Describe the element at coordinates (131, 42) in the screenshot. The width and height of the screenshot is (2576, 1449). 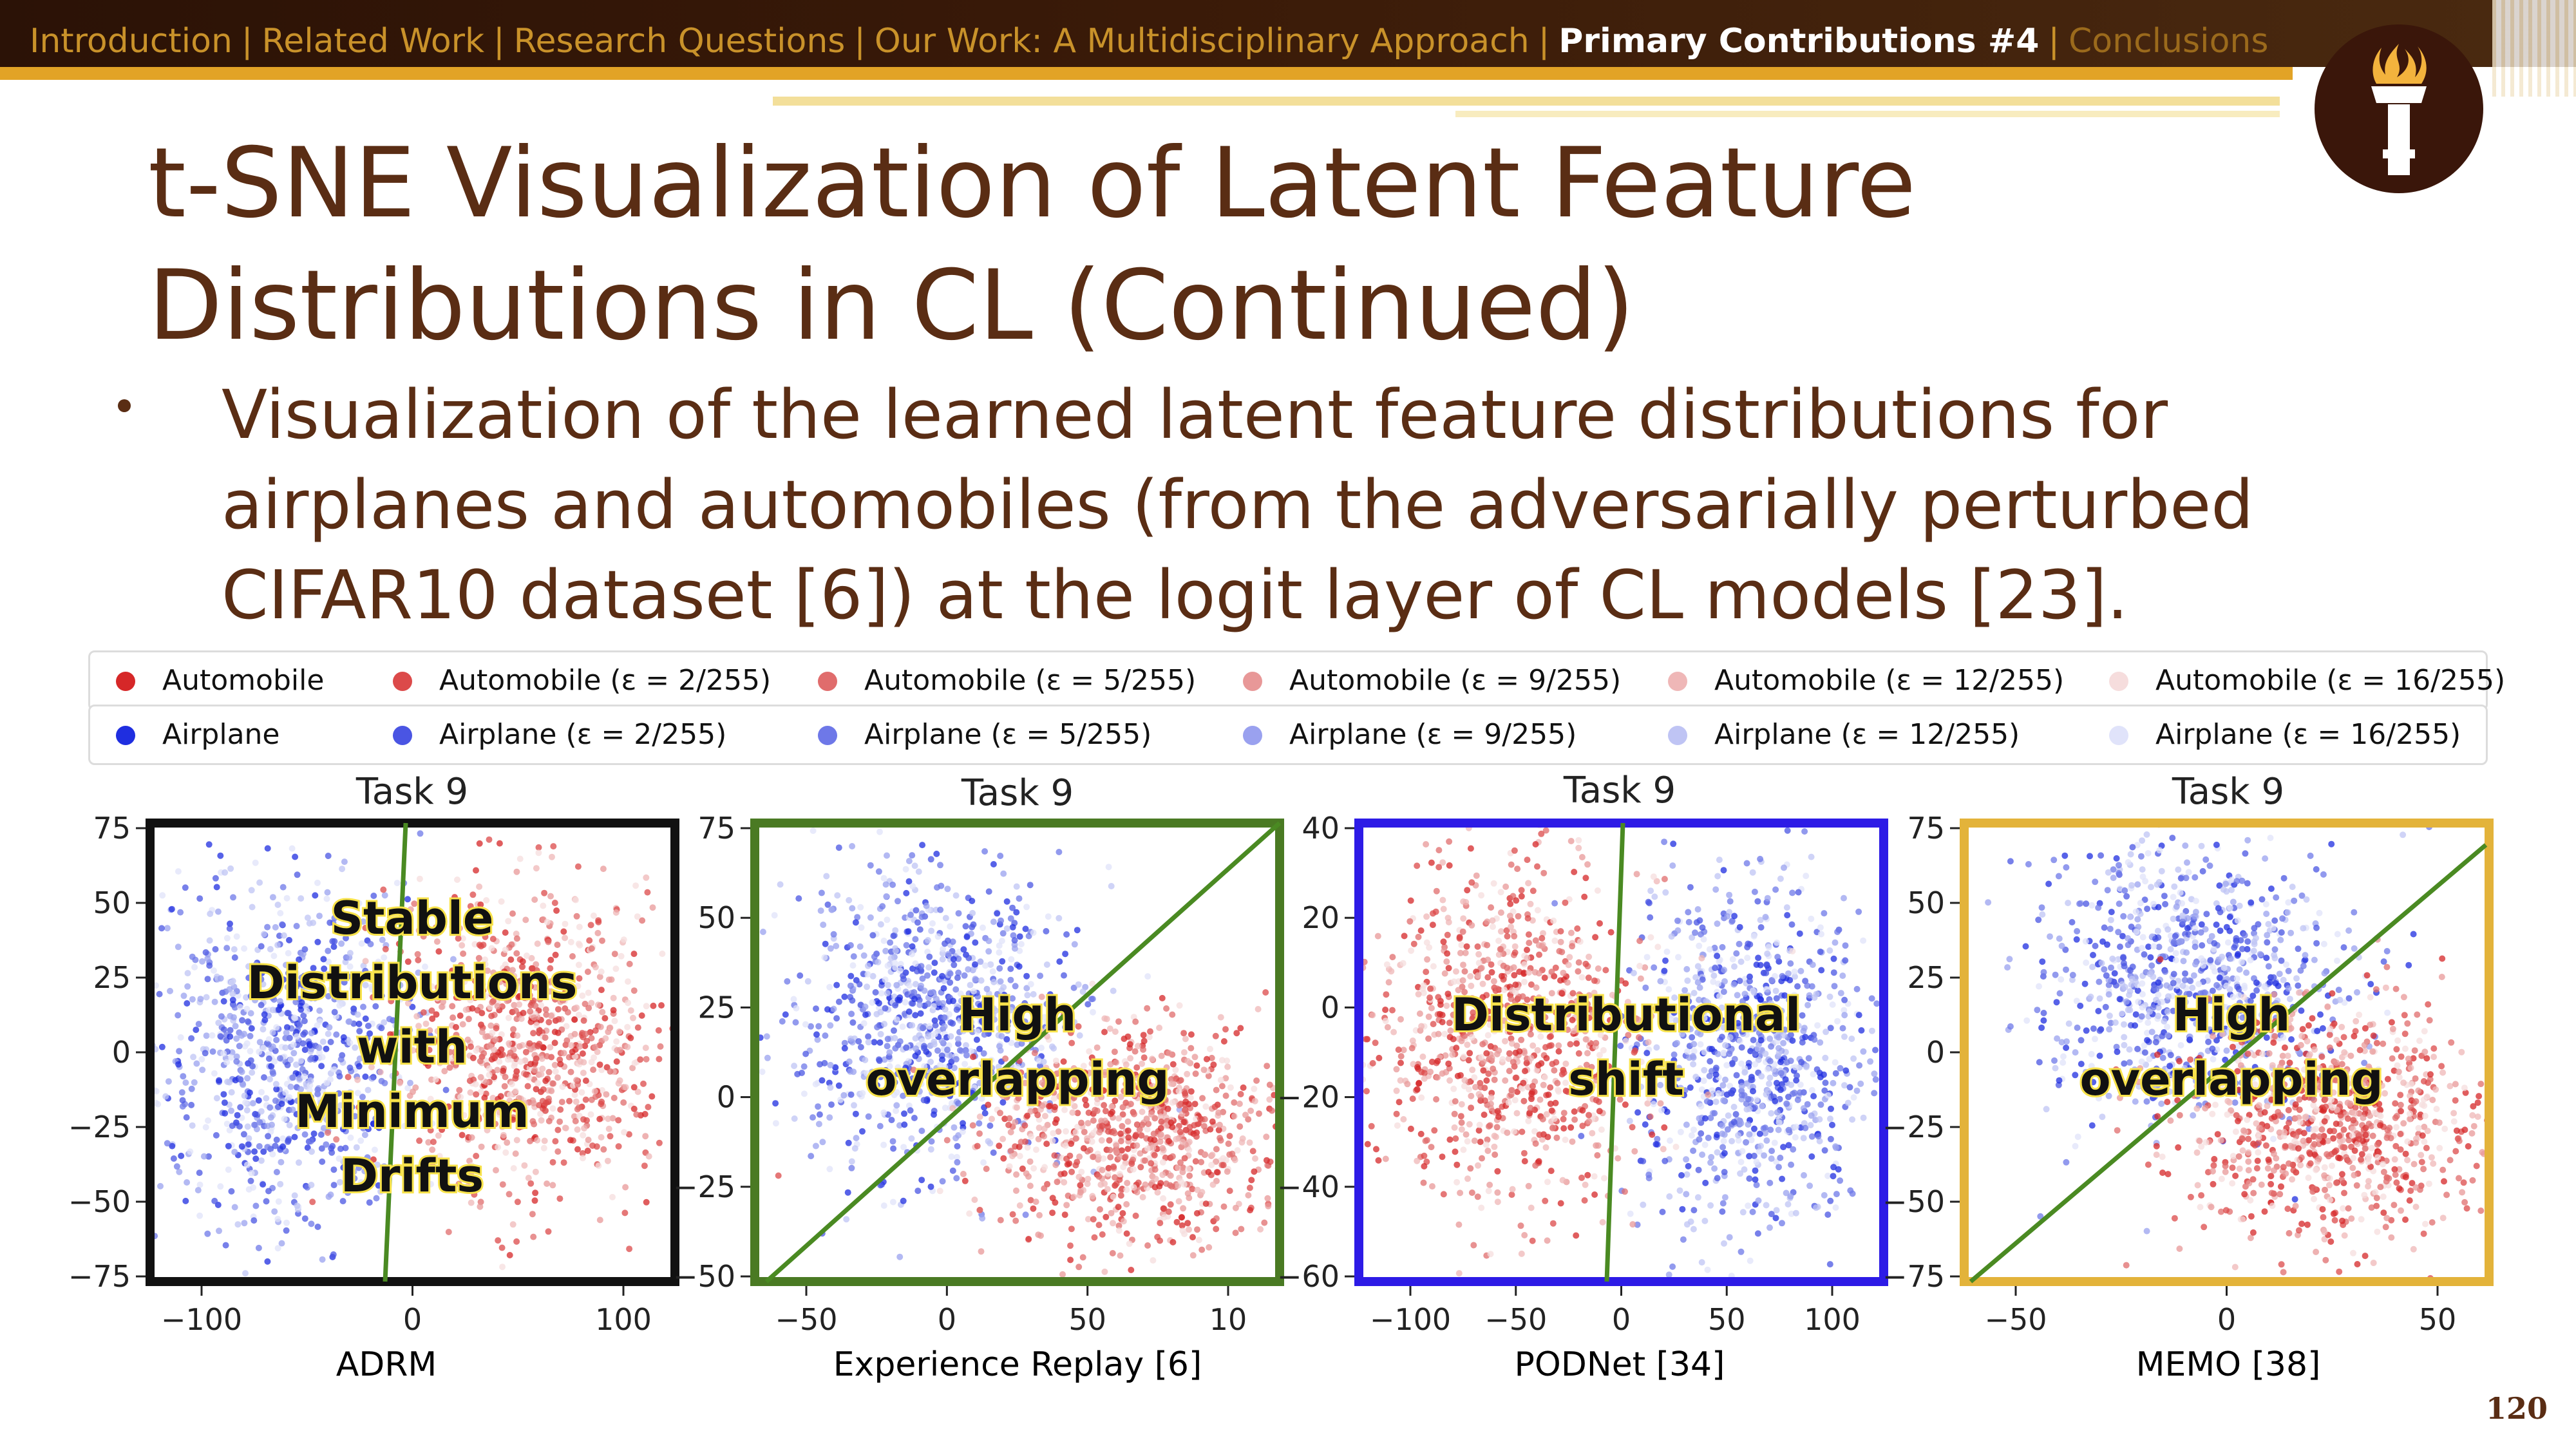
I see `nav-item-introduction: Introduction` at that location.